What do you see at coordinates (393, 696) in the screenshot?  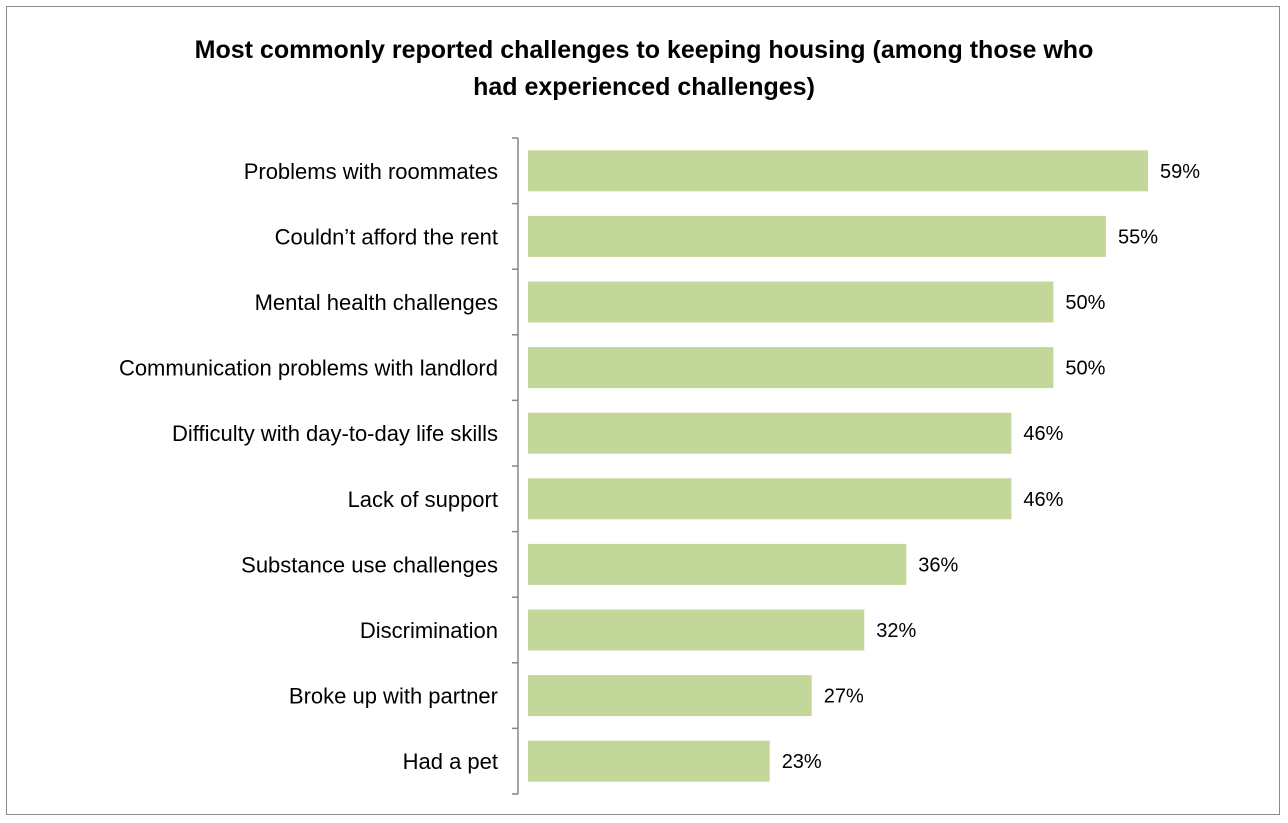 I see `category-label: Broke up with partner` at bounding box center [393, 696].